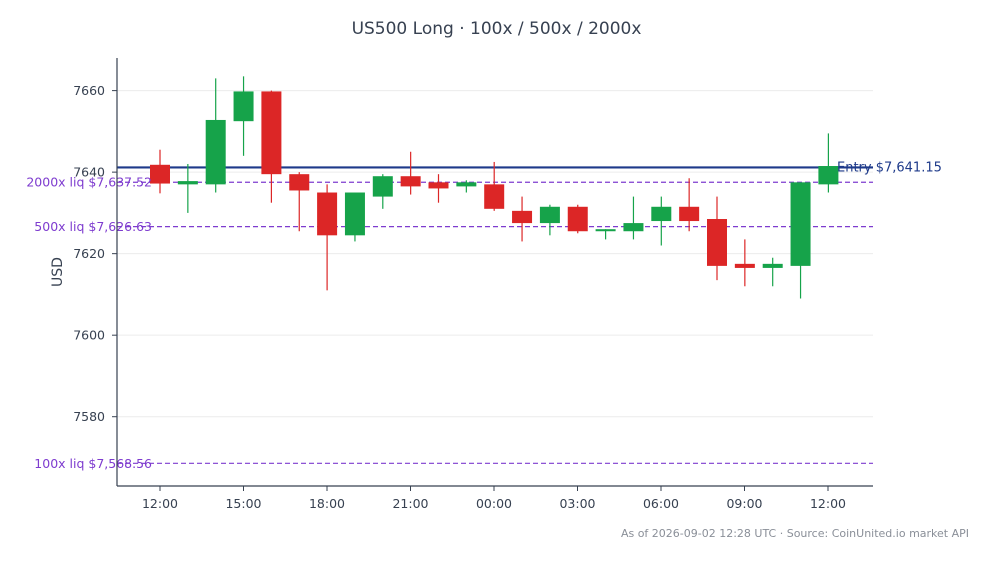 The image size is (993, 564). What do you see at coordinates (89, 253) in the screenshot?
I see `y-tick-label: 7620` at bounding box center [89, 253].